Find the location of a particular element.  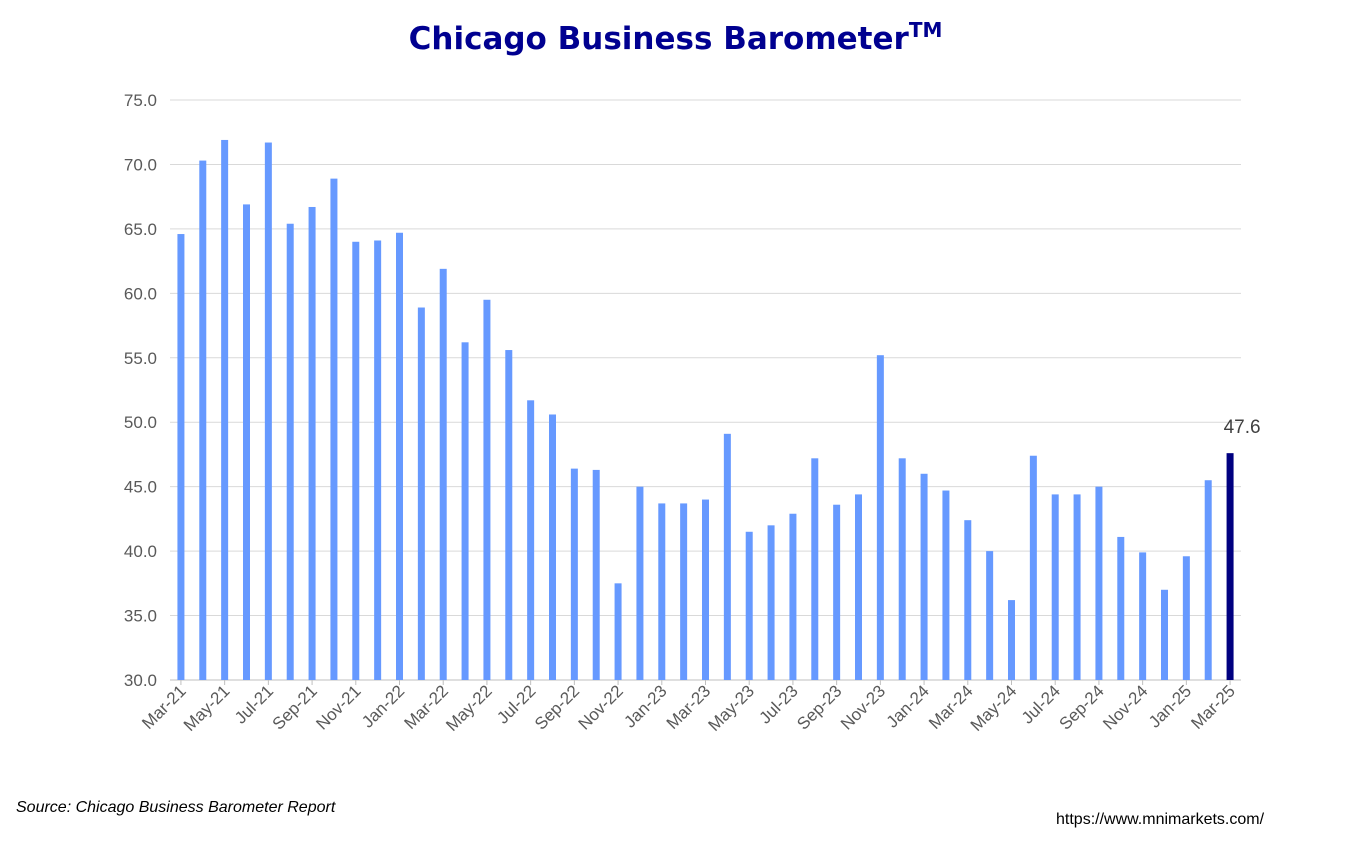

source-url: https://www.mnimarkets.com/ is located at coordinates (1160, 819).